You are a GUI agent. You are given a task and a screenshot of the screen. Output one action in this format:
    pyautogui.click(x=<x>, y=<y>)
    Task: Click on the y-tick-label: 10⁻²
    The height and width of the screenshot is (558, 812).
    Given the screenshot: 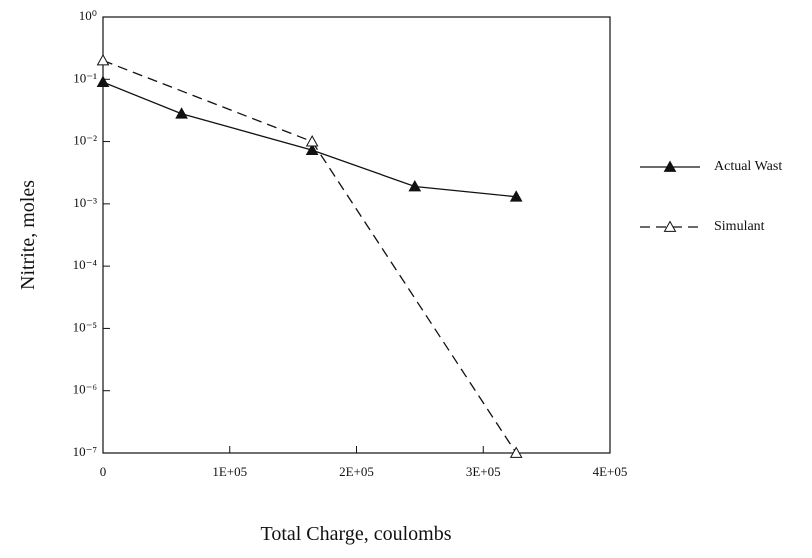 What is the action you would take?
    pyautogui.click(x=85, y=140)
    